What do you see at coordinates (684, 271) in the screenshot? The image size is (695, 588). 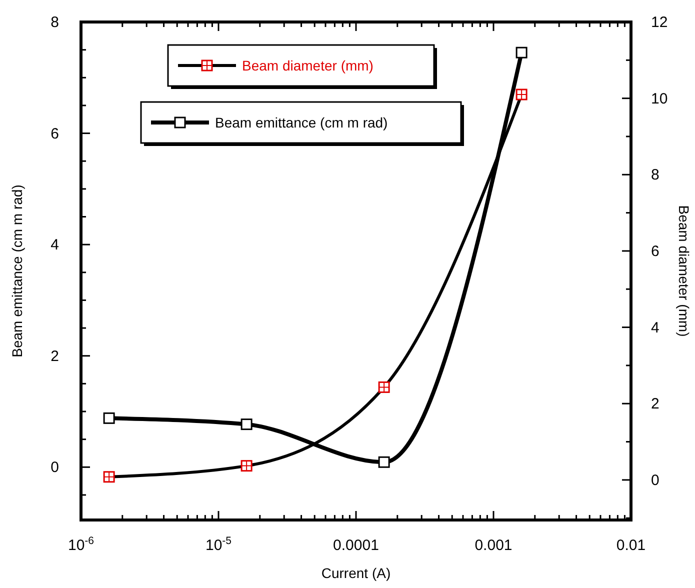 I see `y2-axis-title: Beam diameter (mm)` at bounding box center [684, 271].